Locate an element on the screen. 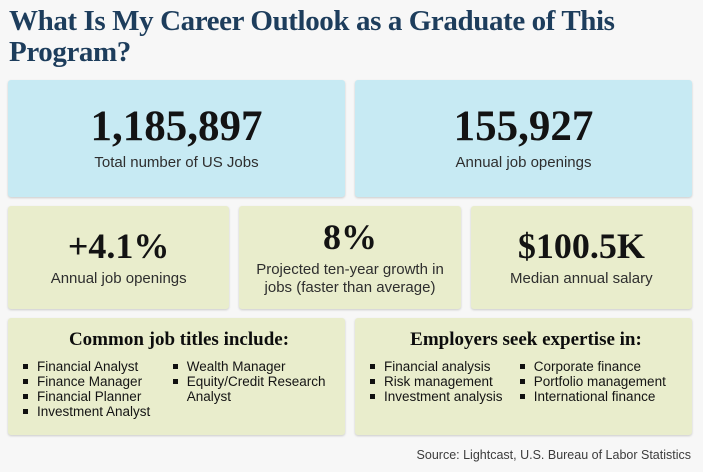  list-item: Investment analysis is located at coordinates (445, 396).